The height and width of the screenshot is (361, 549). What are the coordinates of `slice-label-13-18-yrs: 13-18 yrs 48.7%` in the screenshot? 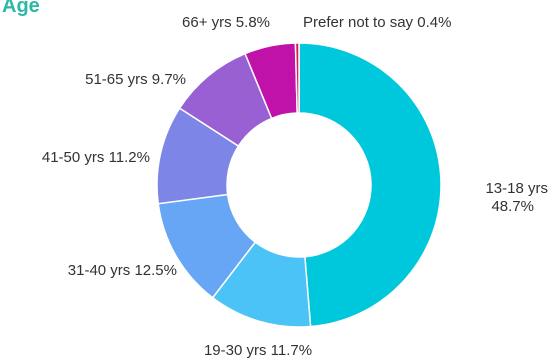 It's located at (516, 197).